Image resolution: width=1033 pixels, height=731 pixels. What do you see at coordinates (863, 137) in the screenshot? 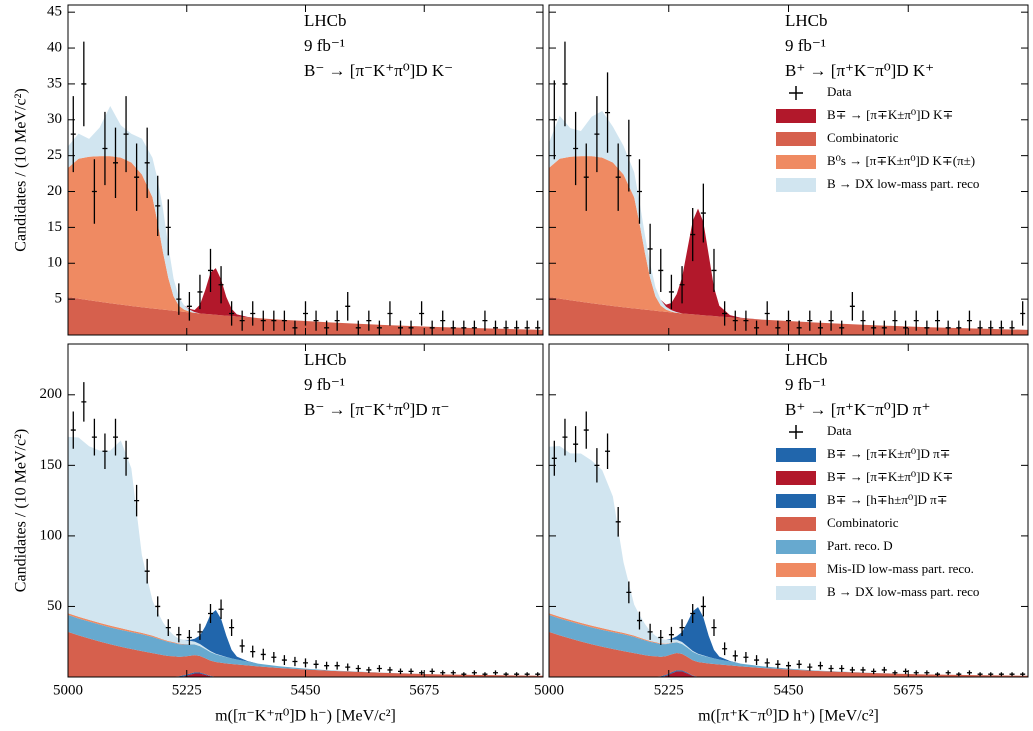
I see `legend-label: Combinatoric` at bounding box center [863, 137].